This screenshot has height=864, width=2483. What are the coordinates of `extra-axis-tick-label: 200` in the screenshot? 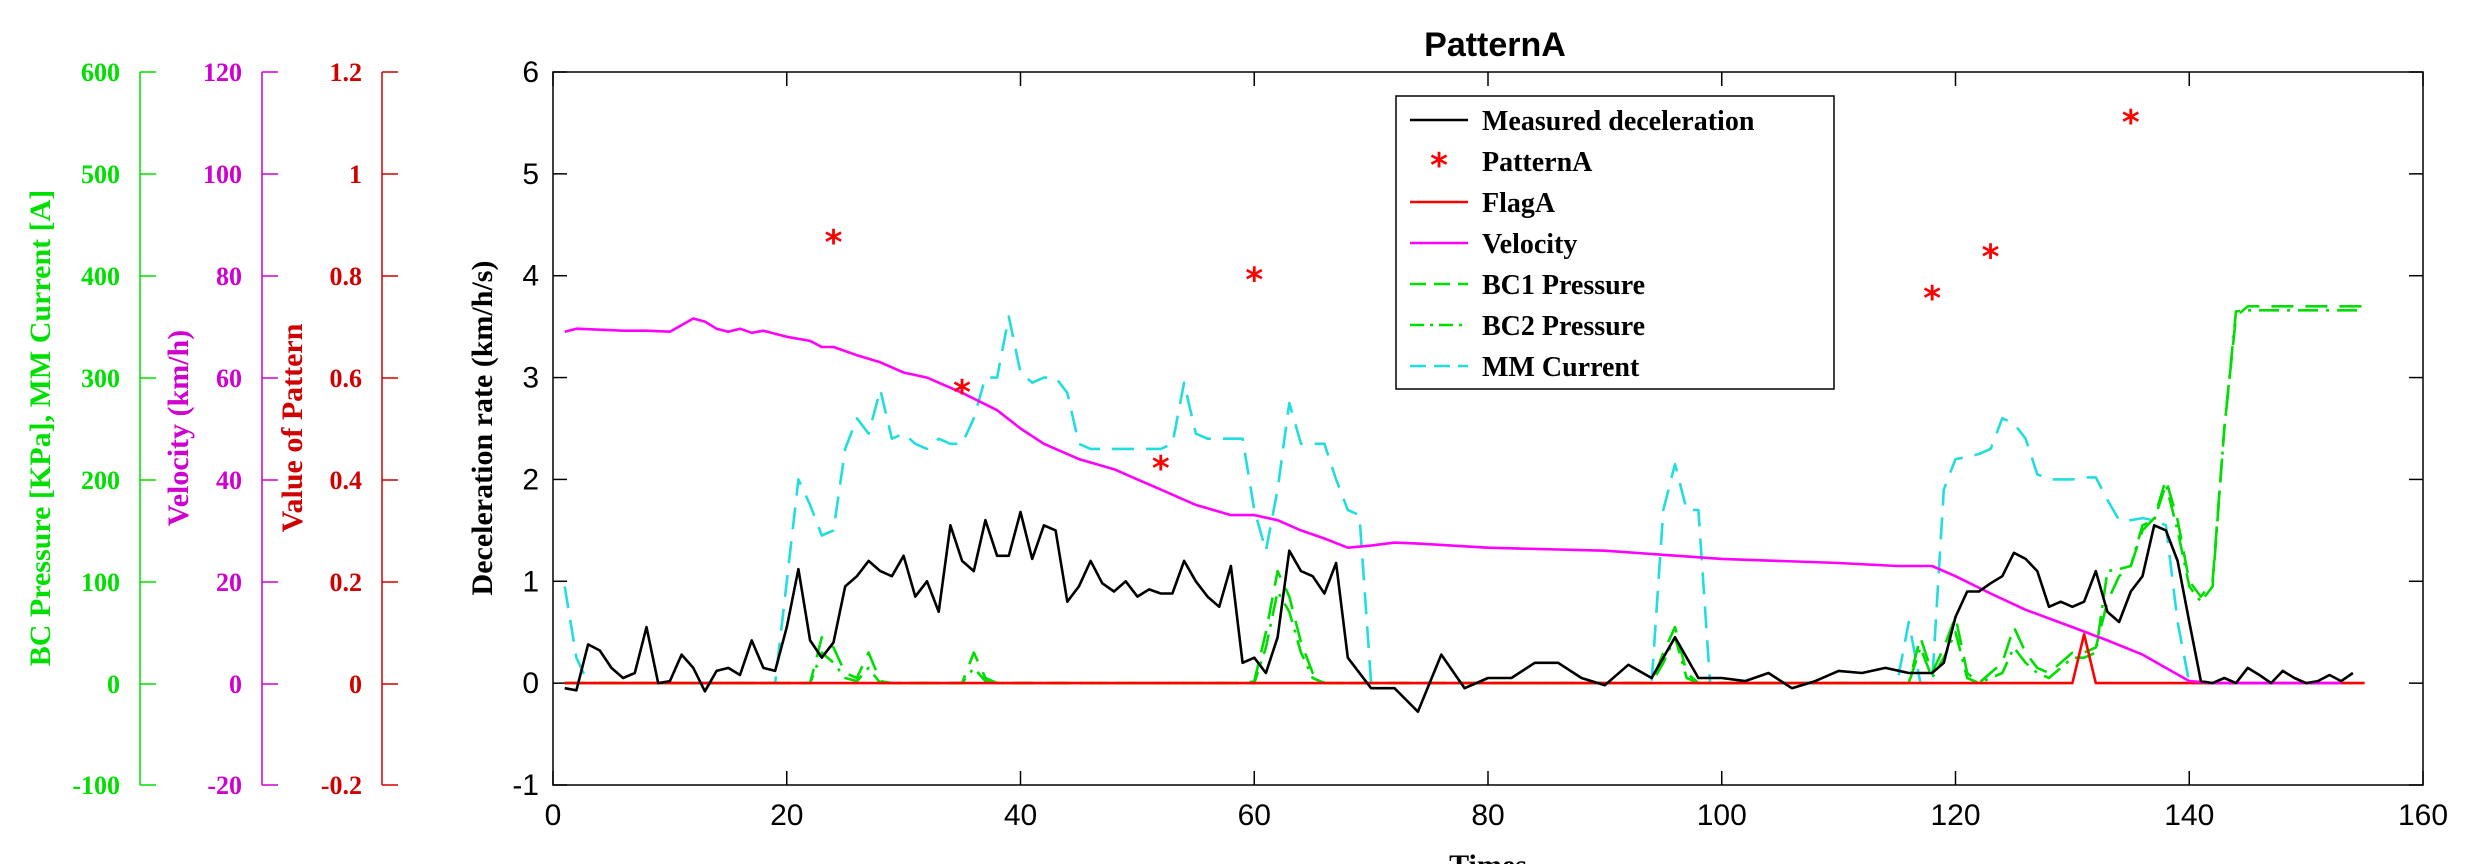 It's located at (100, 480).